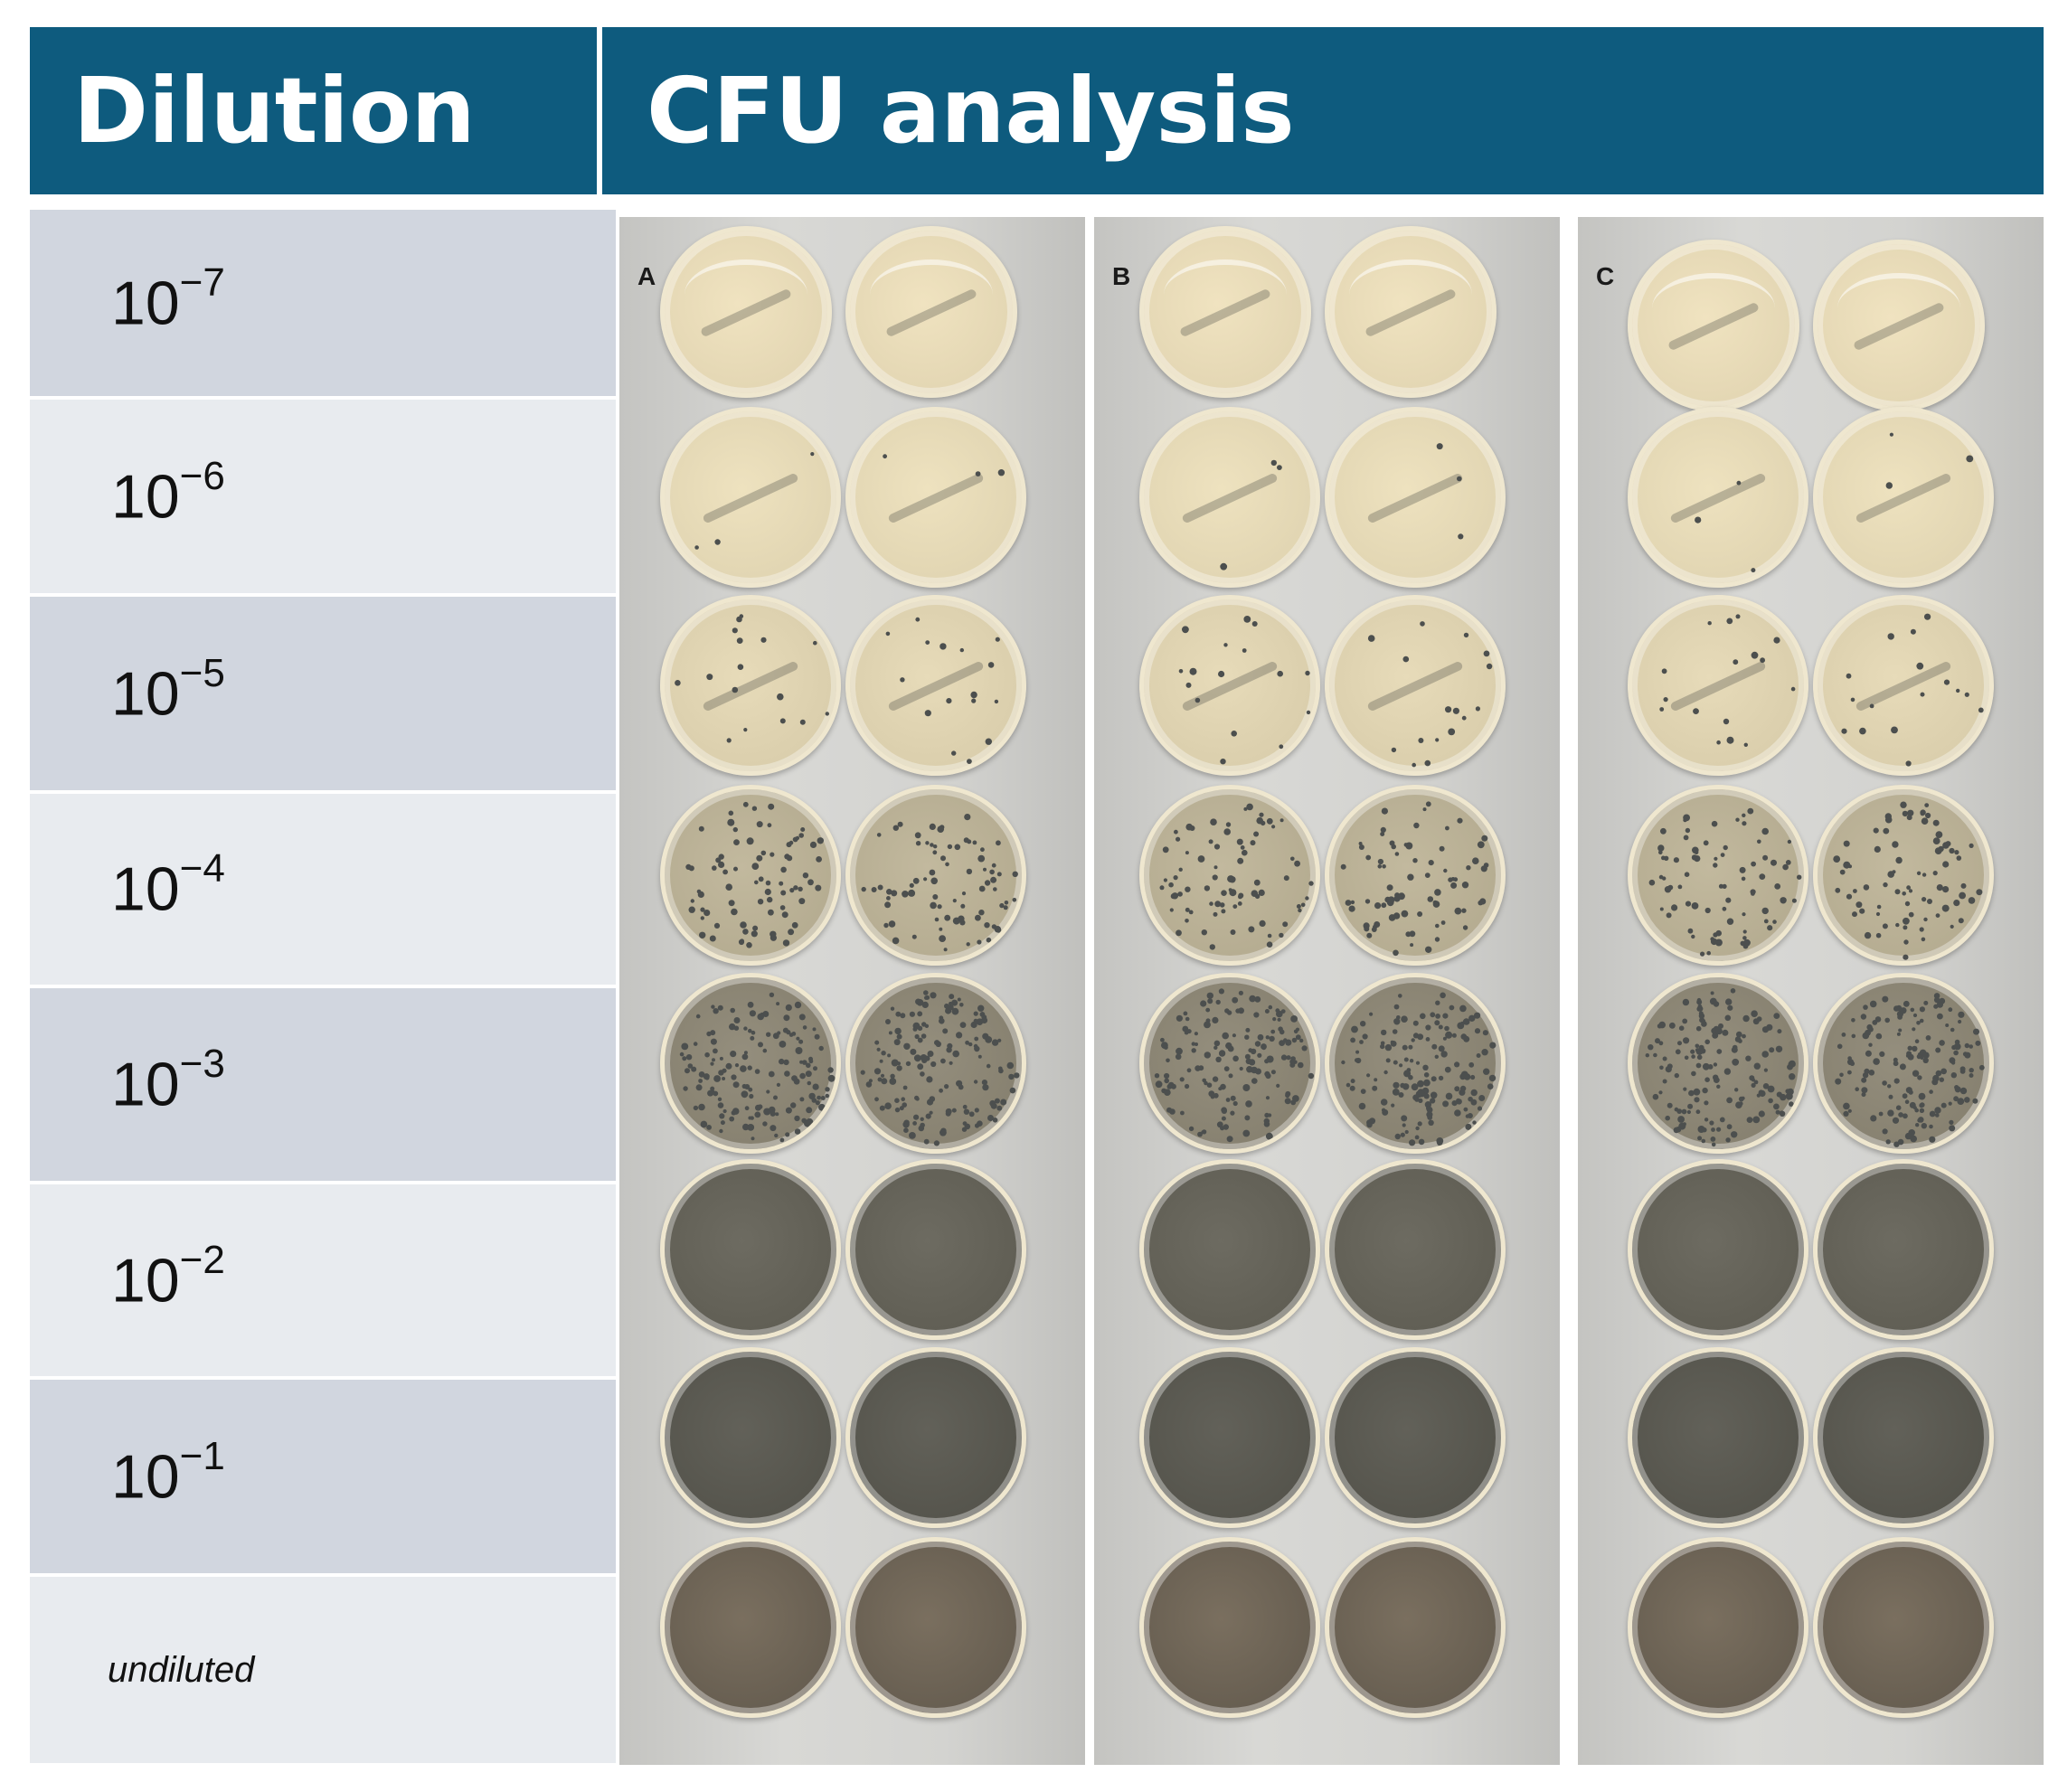  What do you see at coordinates (646, 276) in the screenshot?
I see `panel-letter: A` at bounding box center [646, 276].